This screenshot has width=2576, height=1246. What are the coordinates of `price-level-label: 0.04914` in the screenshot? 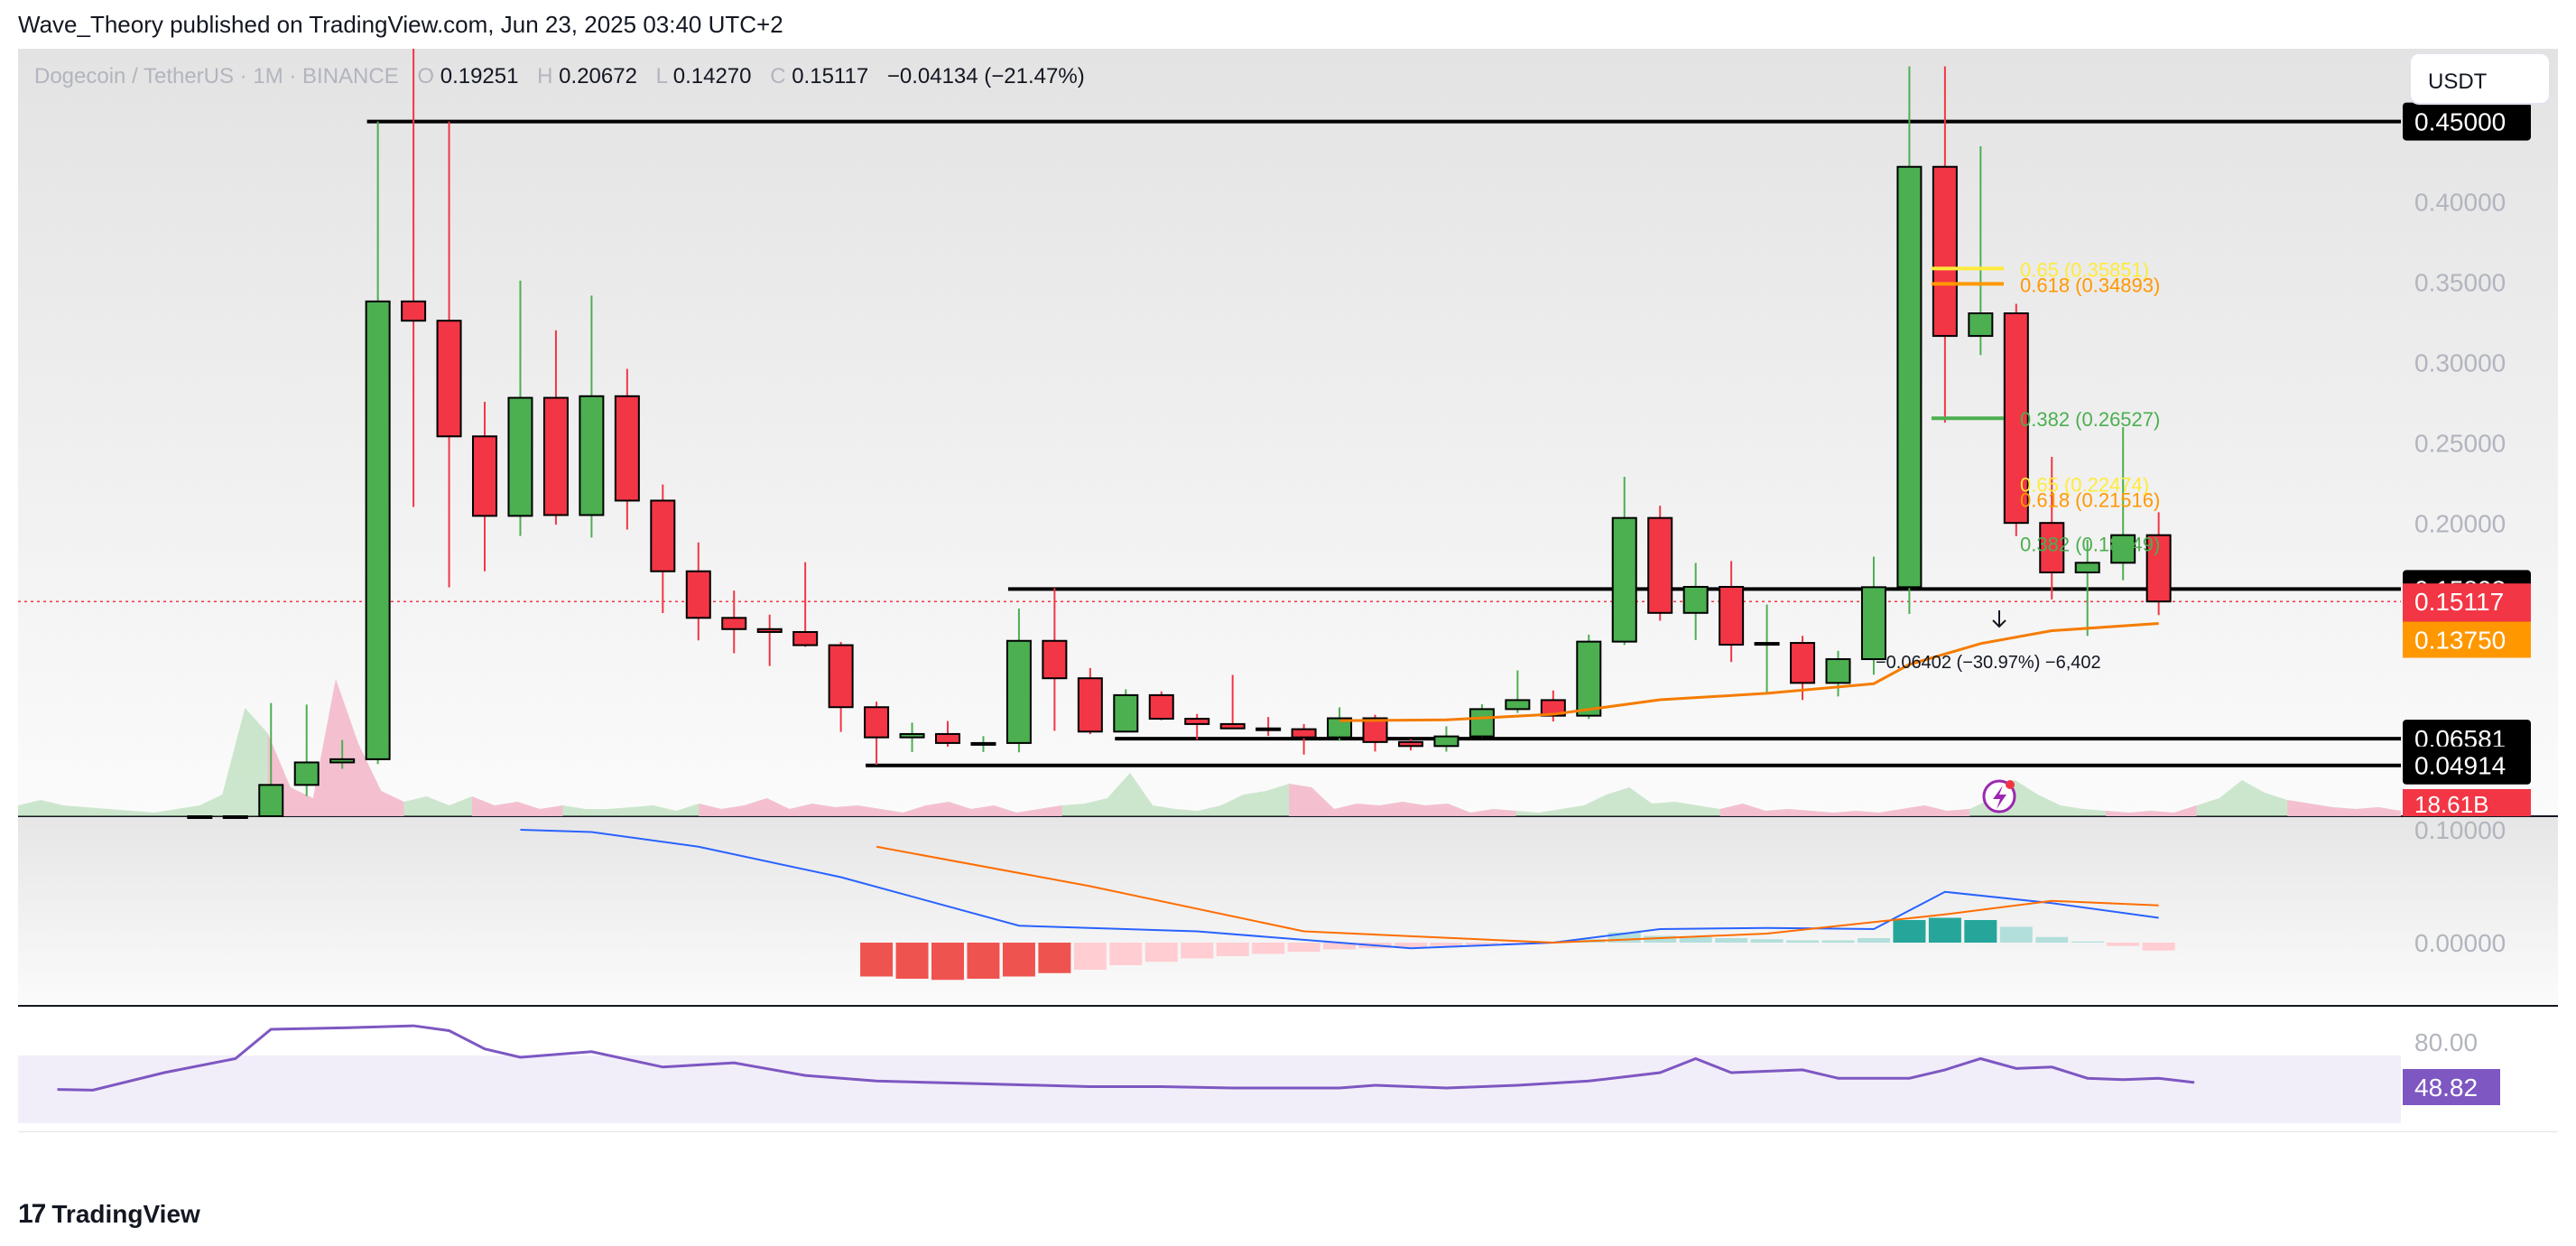 It's located at (2467, 765).